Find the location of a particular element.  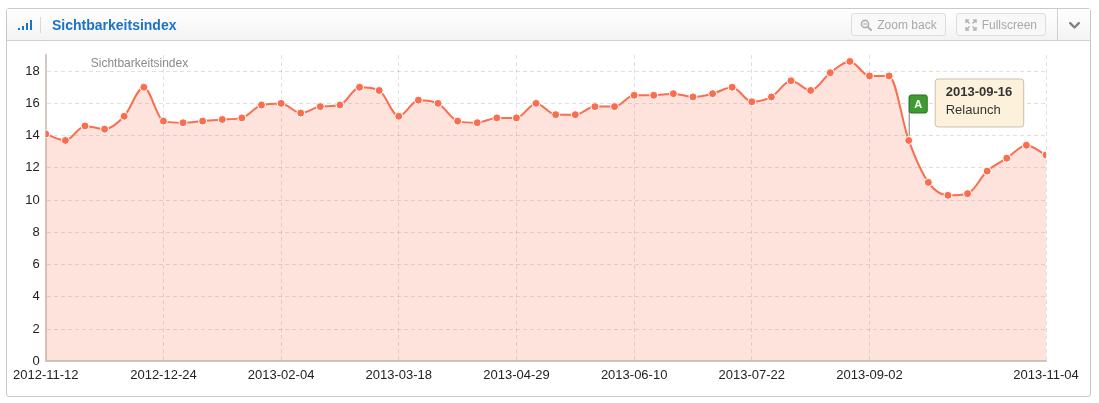

chart-subtitle: Sichtbarkeitsindex is located at coordinates (139, 63).